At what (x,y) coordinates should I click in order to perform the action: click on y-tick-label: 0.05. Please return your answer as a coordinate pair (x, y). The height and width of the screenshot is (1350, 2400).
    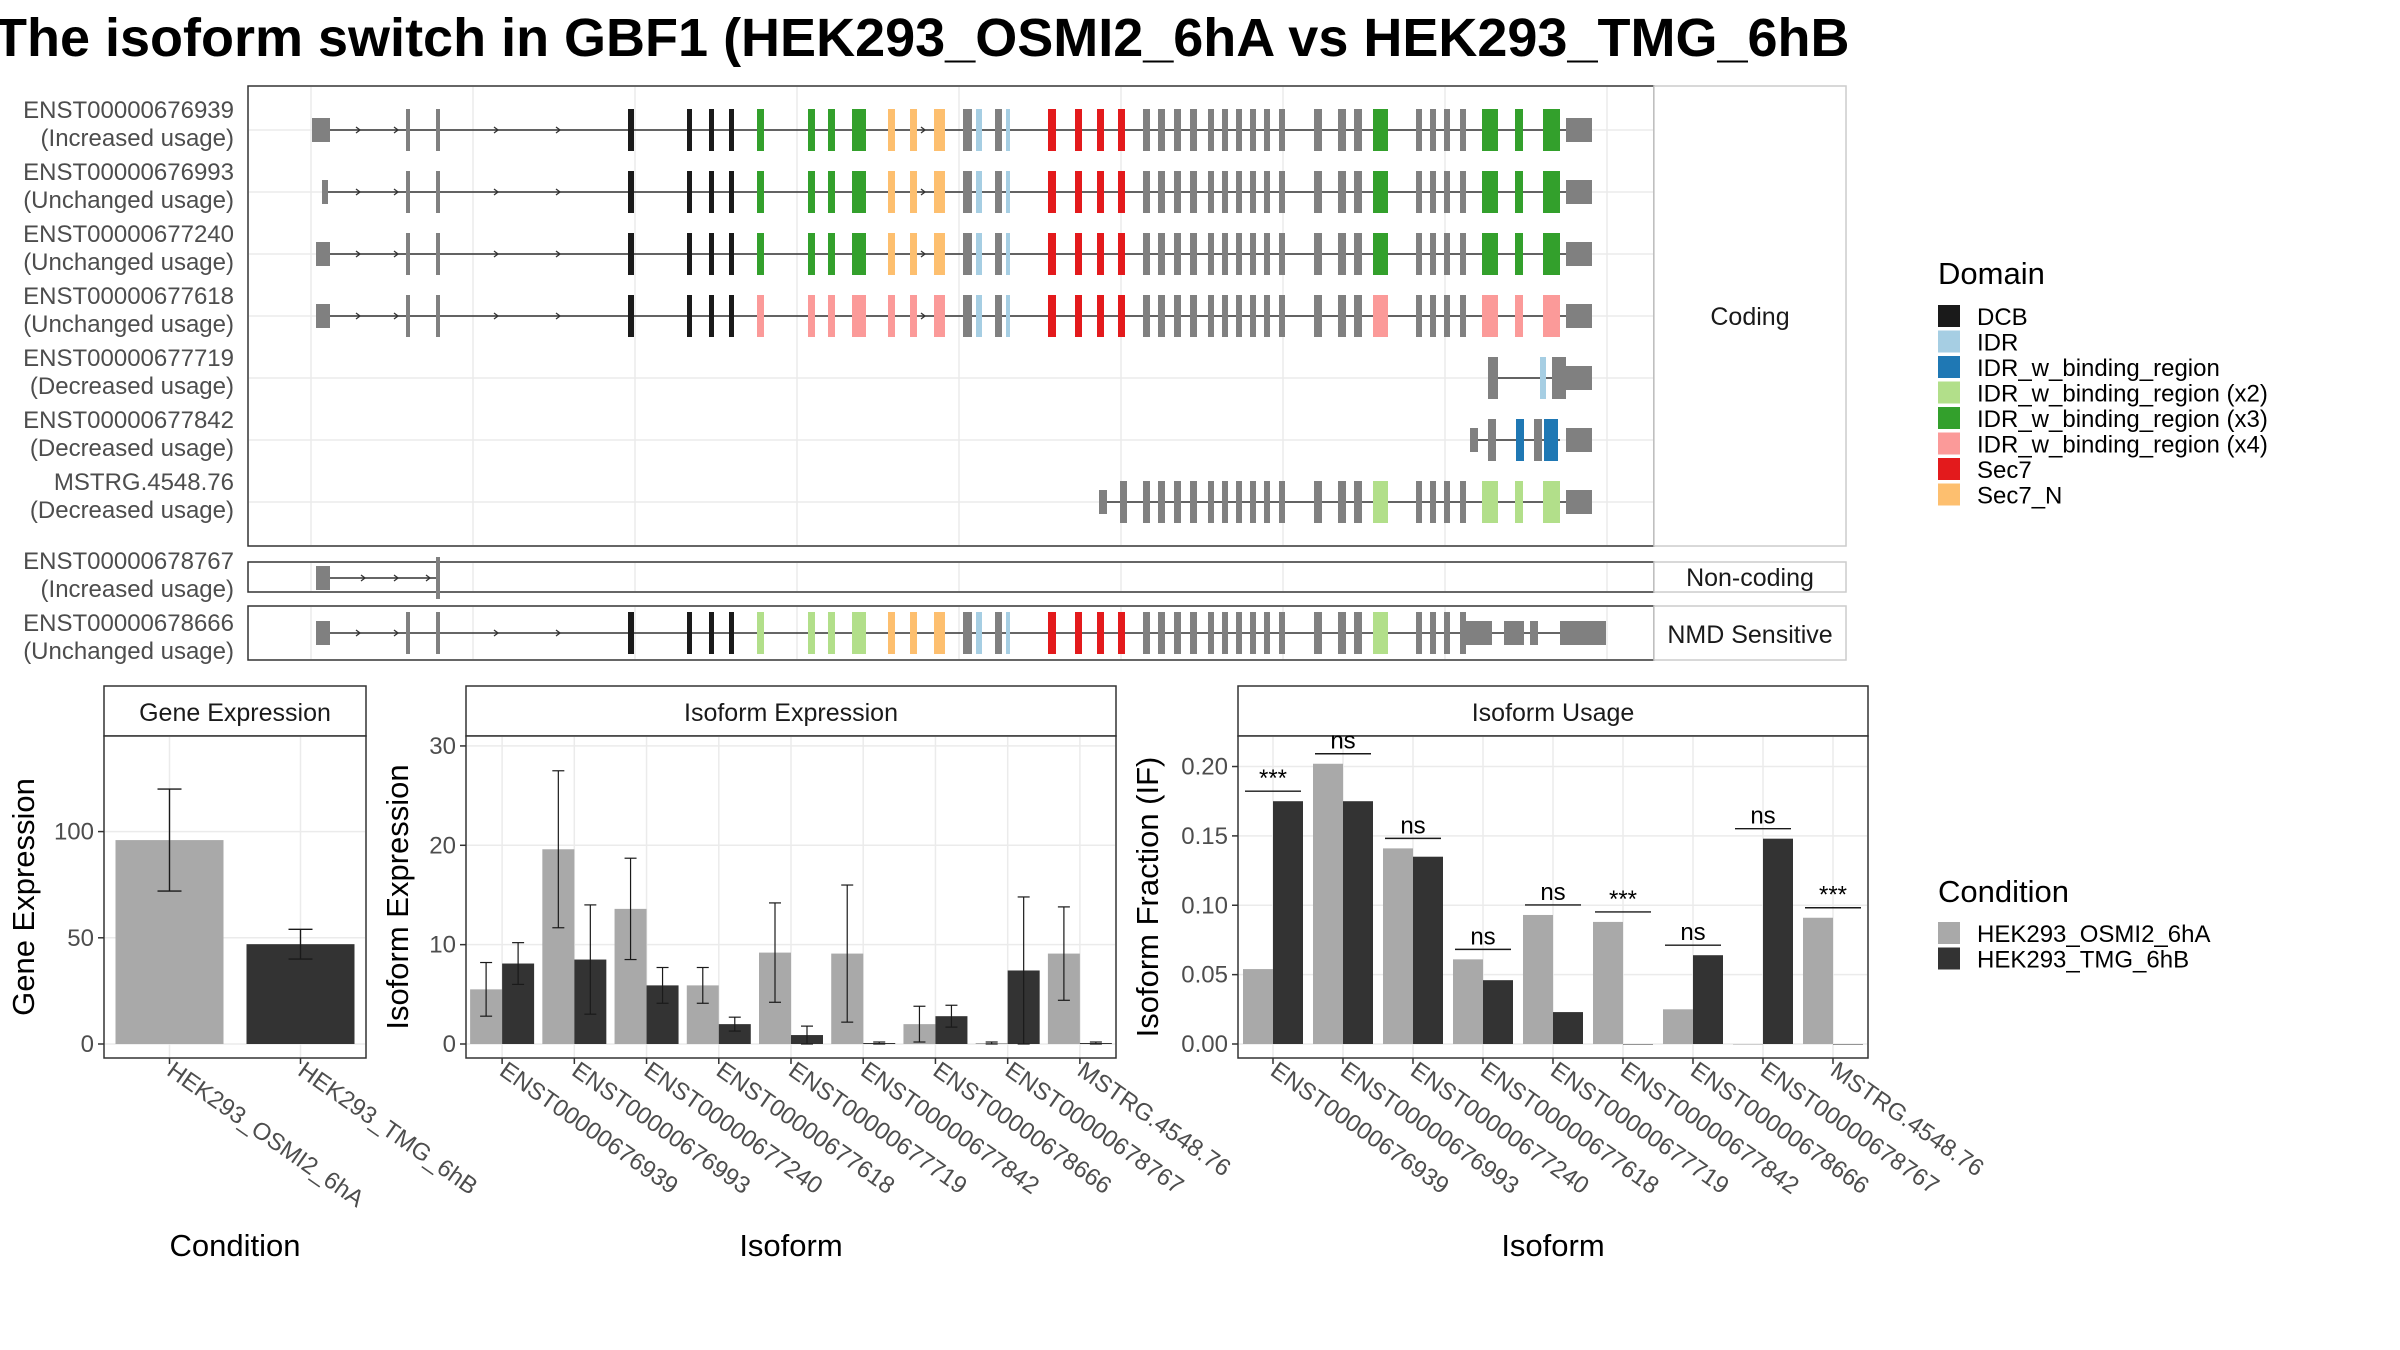
    Looking at the image, I should click on (1204, 975).